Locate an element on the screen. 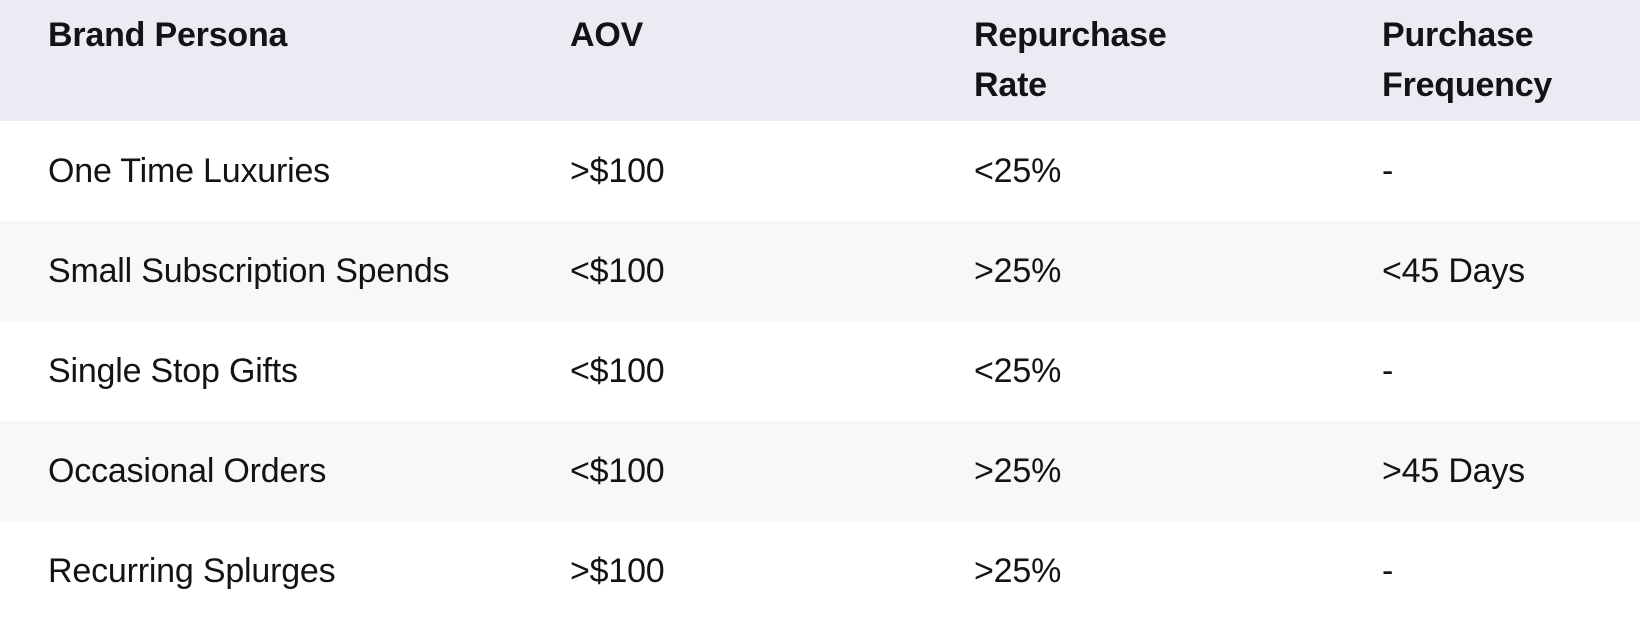 This screenshot has width=1640, height=621. cell-purchase-frequency: <45 Days is located at coordinates (1453, 270).